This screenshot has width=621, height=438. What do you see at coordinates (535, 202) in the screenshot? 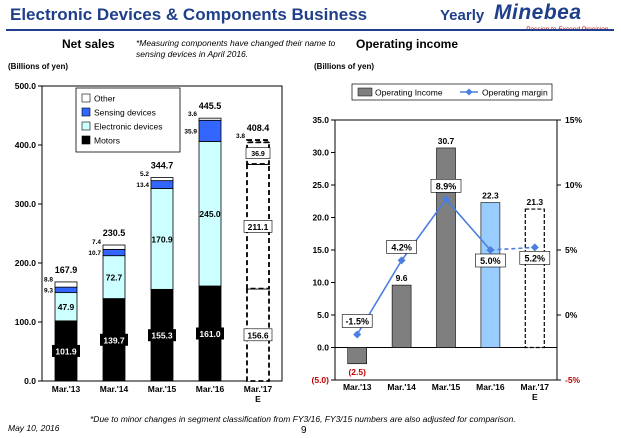
I see `data-label-operating-income: 21.3` at bounding box center [535, 202].